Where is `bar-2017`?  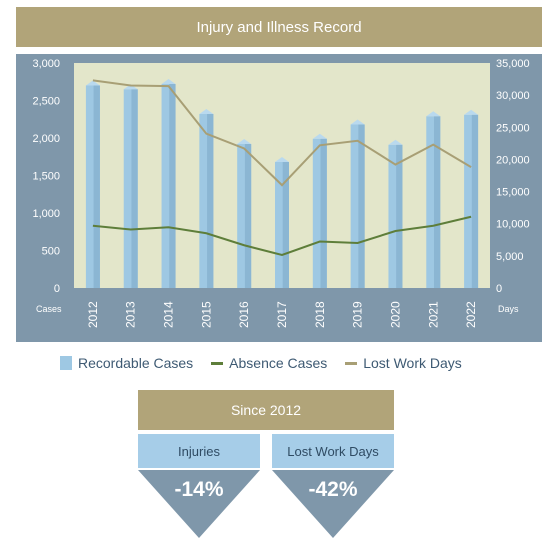
bar-2017 is located at coordinates (282, 222).